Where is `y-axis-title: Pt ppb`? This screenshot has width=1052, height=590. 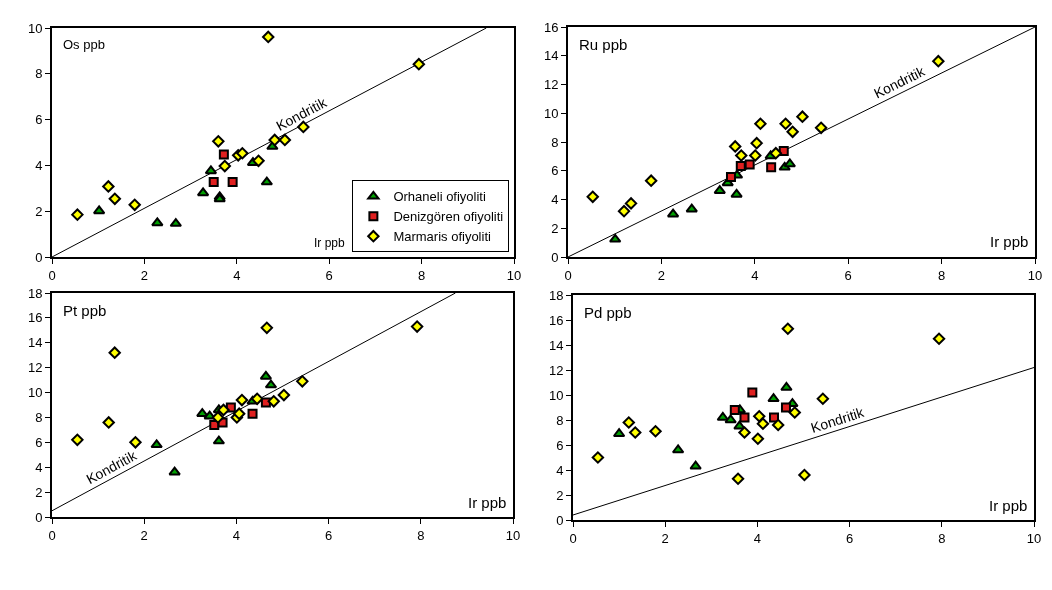 y-axis-title: Pt ppb is located at coordinates (85, 310).